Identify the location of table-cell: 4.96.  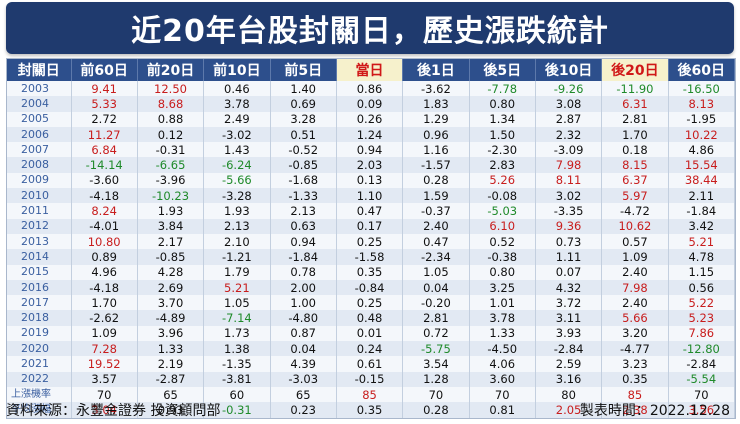
(104, 272).